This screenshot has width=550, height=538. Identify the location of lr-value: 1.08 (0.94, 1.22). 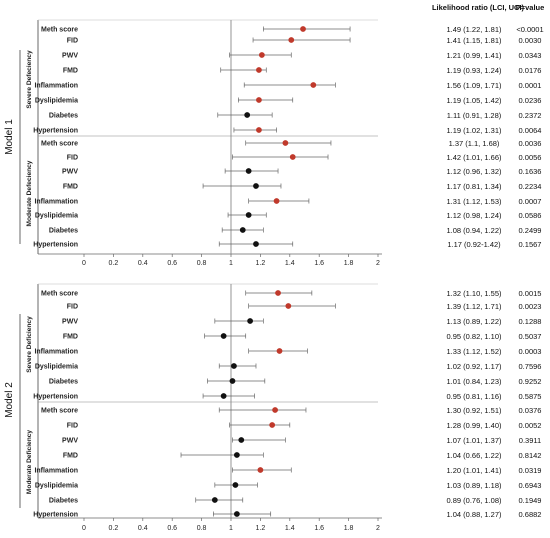
(474, 230).